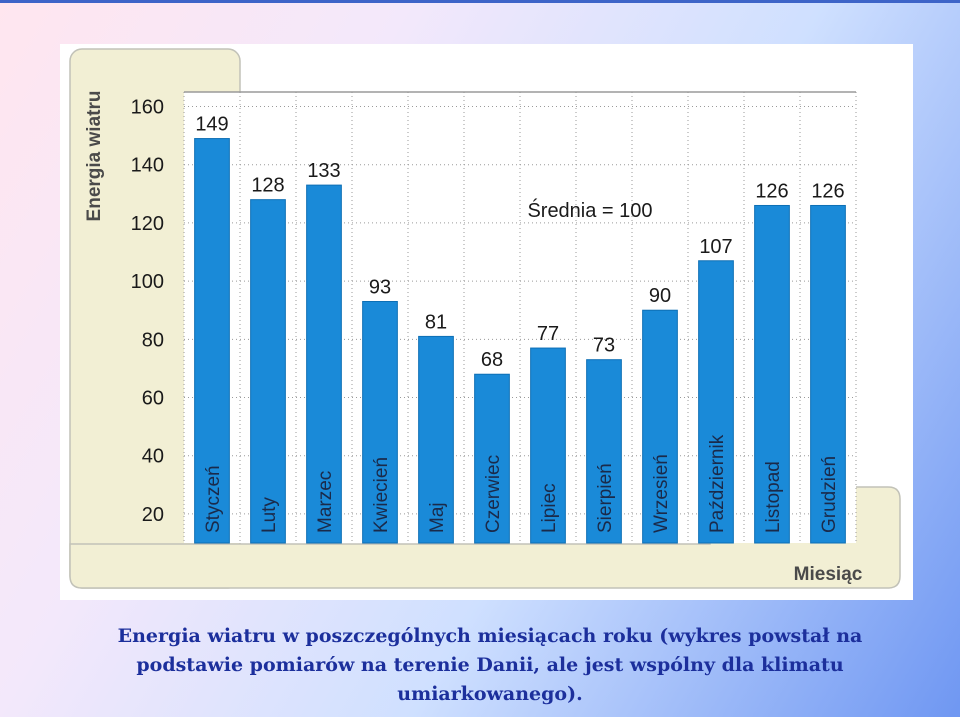 This screenshot has height=717, width=960. I want to click on y-tick-labels: 20 40 60 80 100 120 140 160, so click(147, 311).